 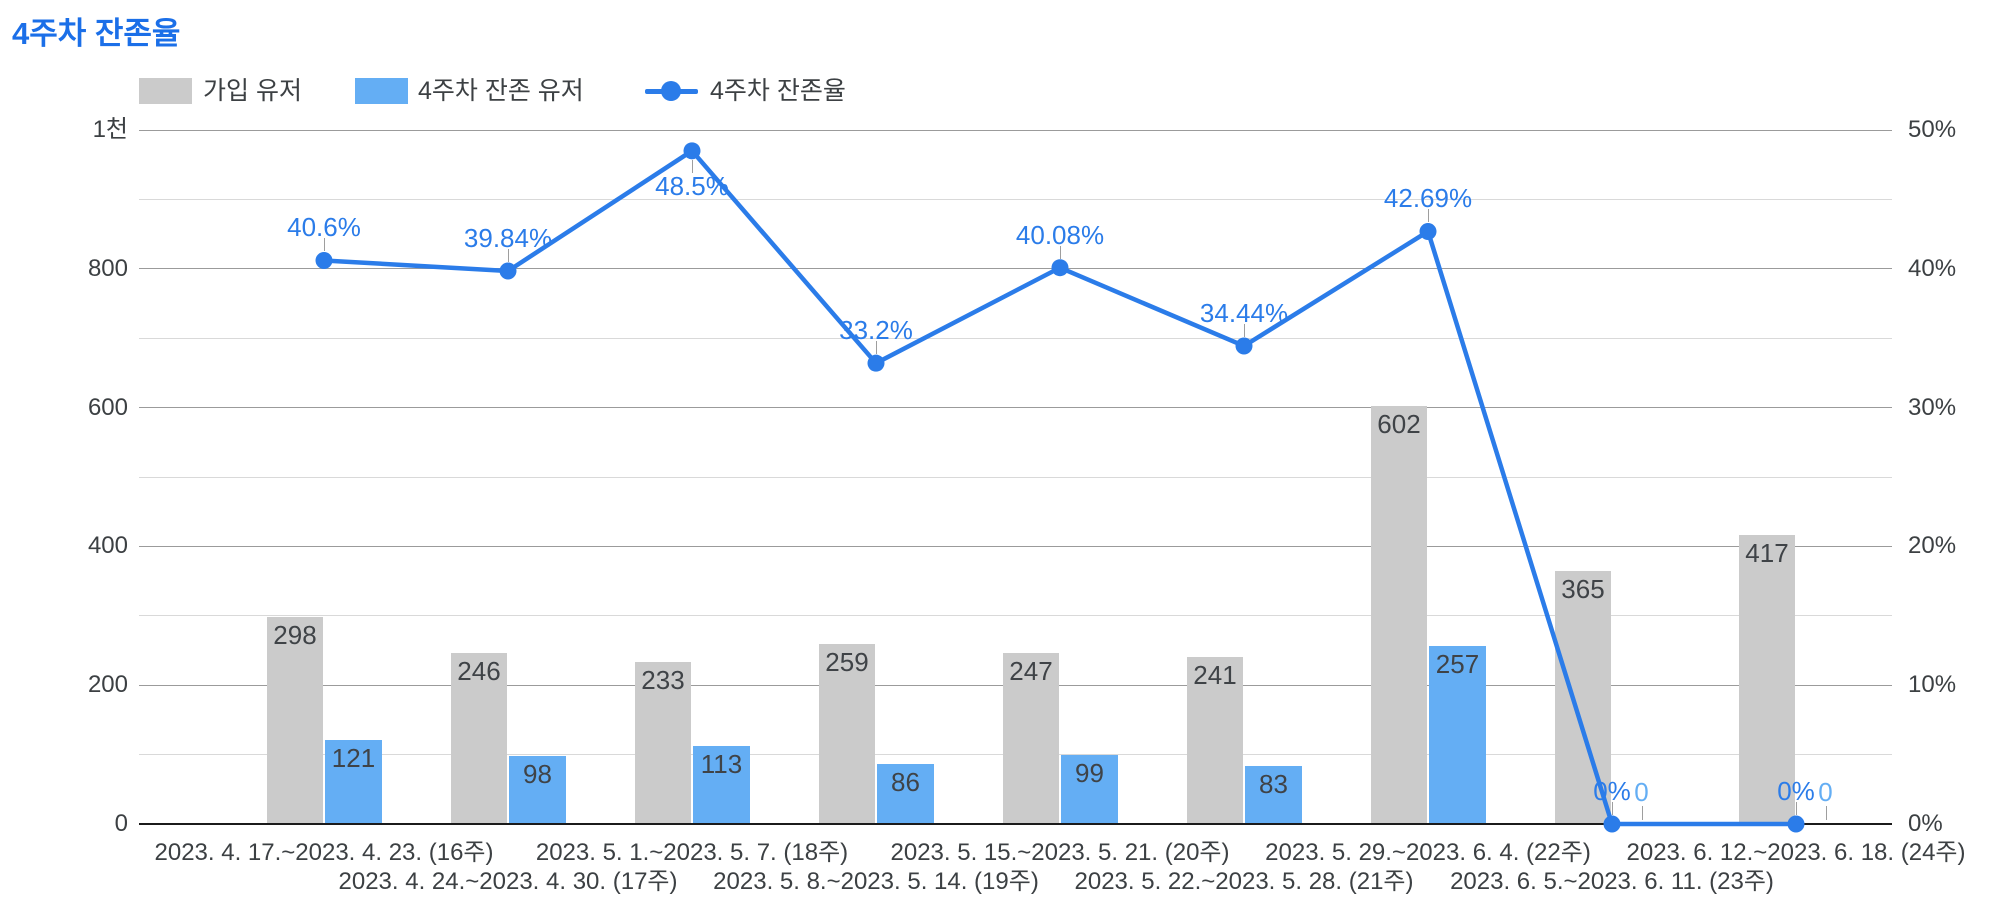 I want to click on bar-value-label: 98, so click(x=537, y=773).